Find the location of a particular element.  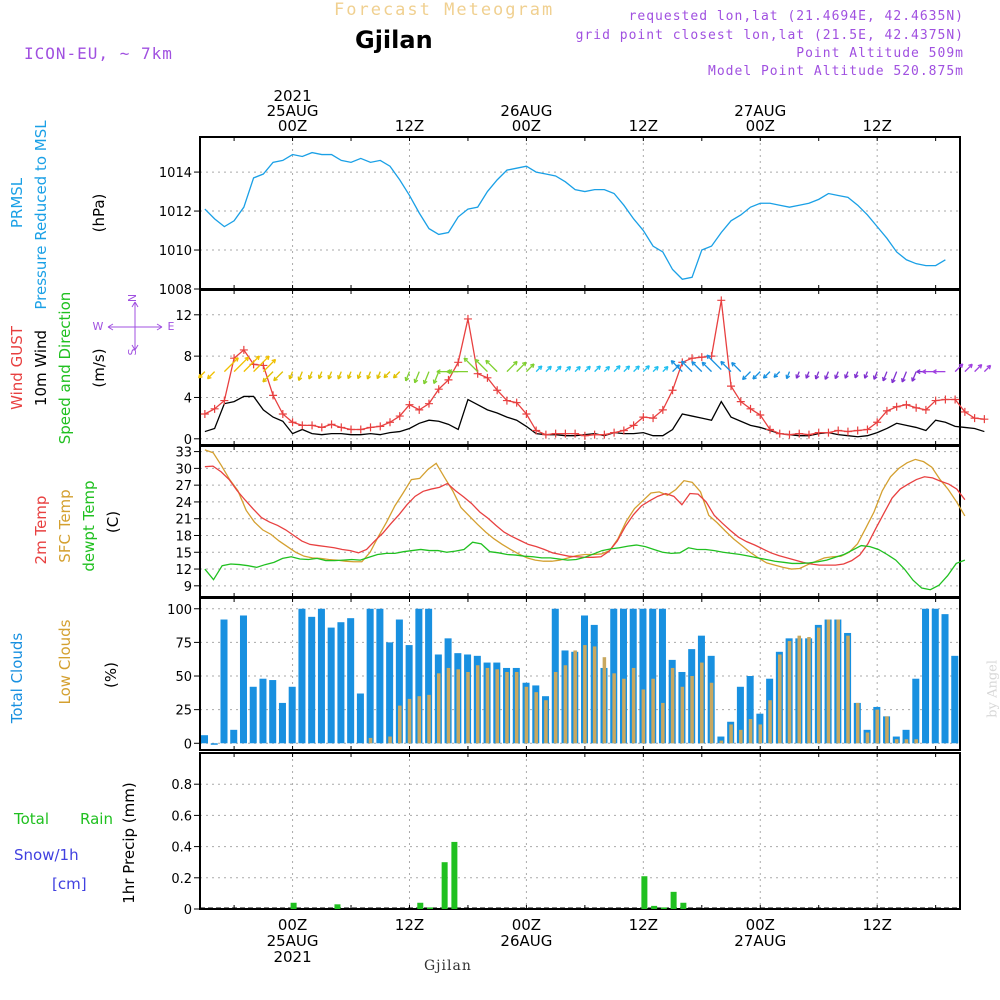

wind-gust-label: Wind GUST is located at coordinates (17, 367).